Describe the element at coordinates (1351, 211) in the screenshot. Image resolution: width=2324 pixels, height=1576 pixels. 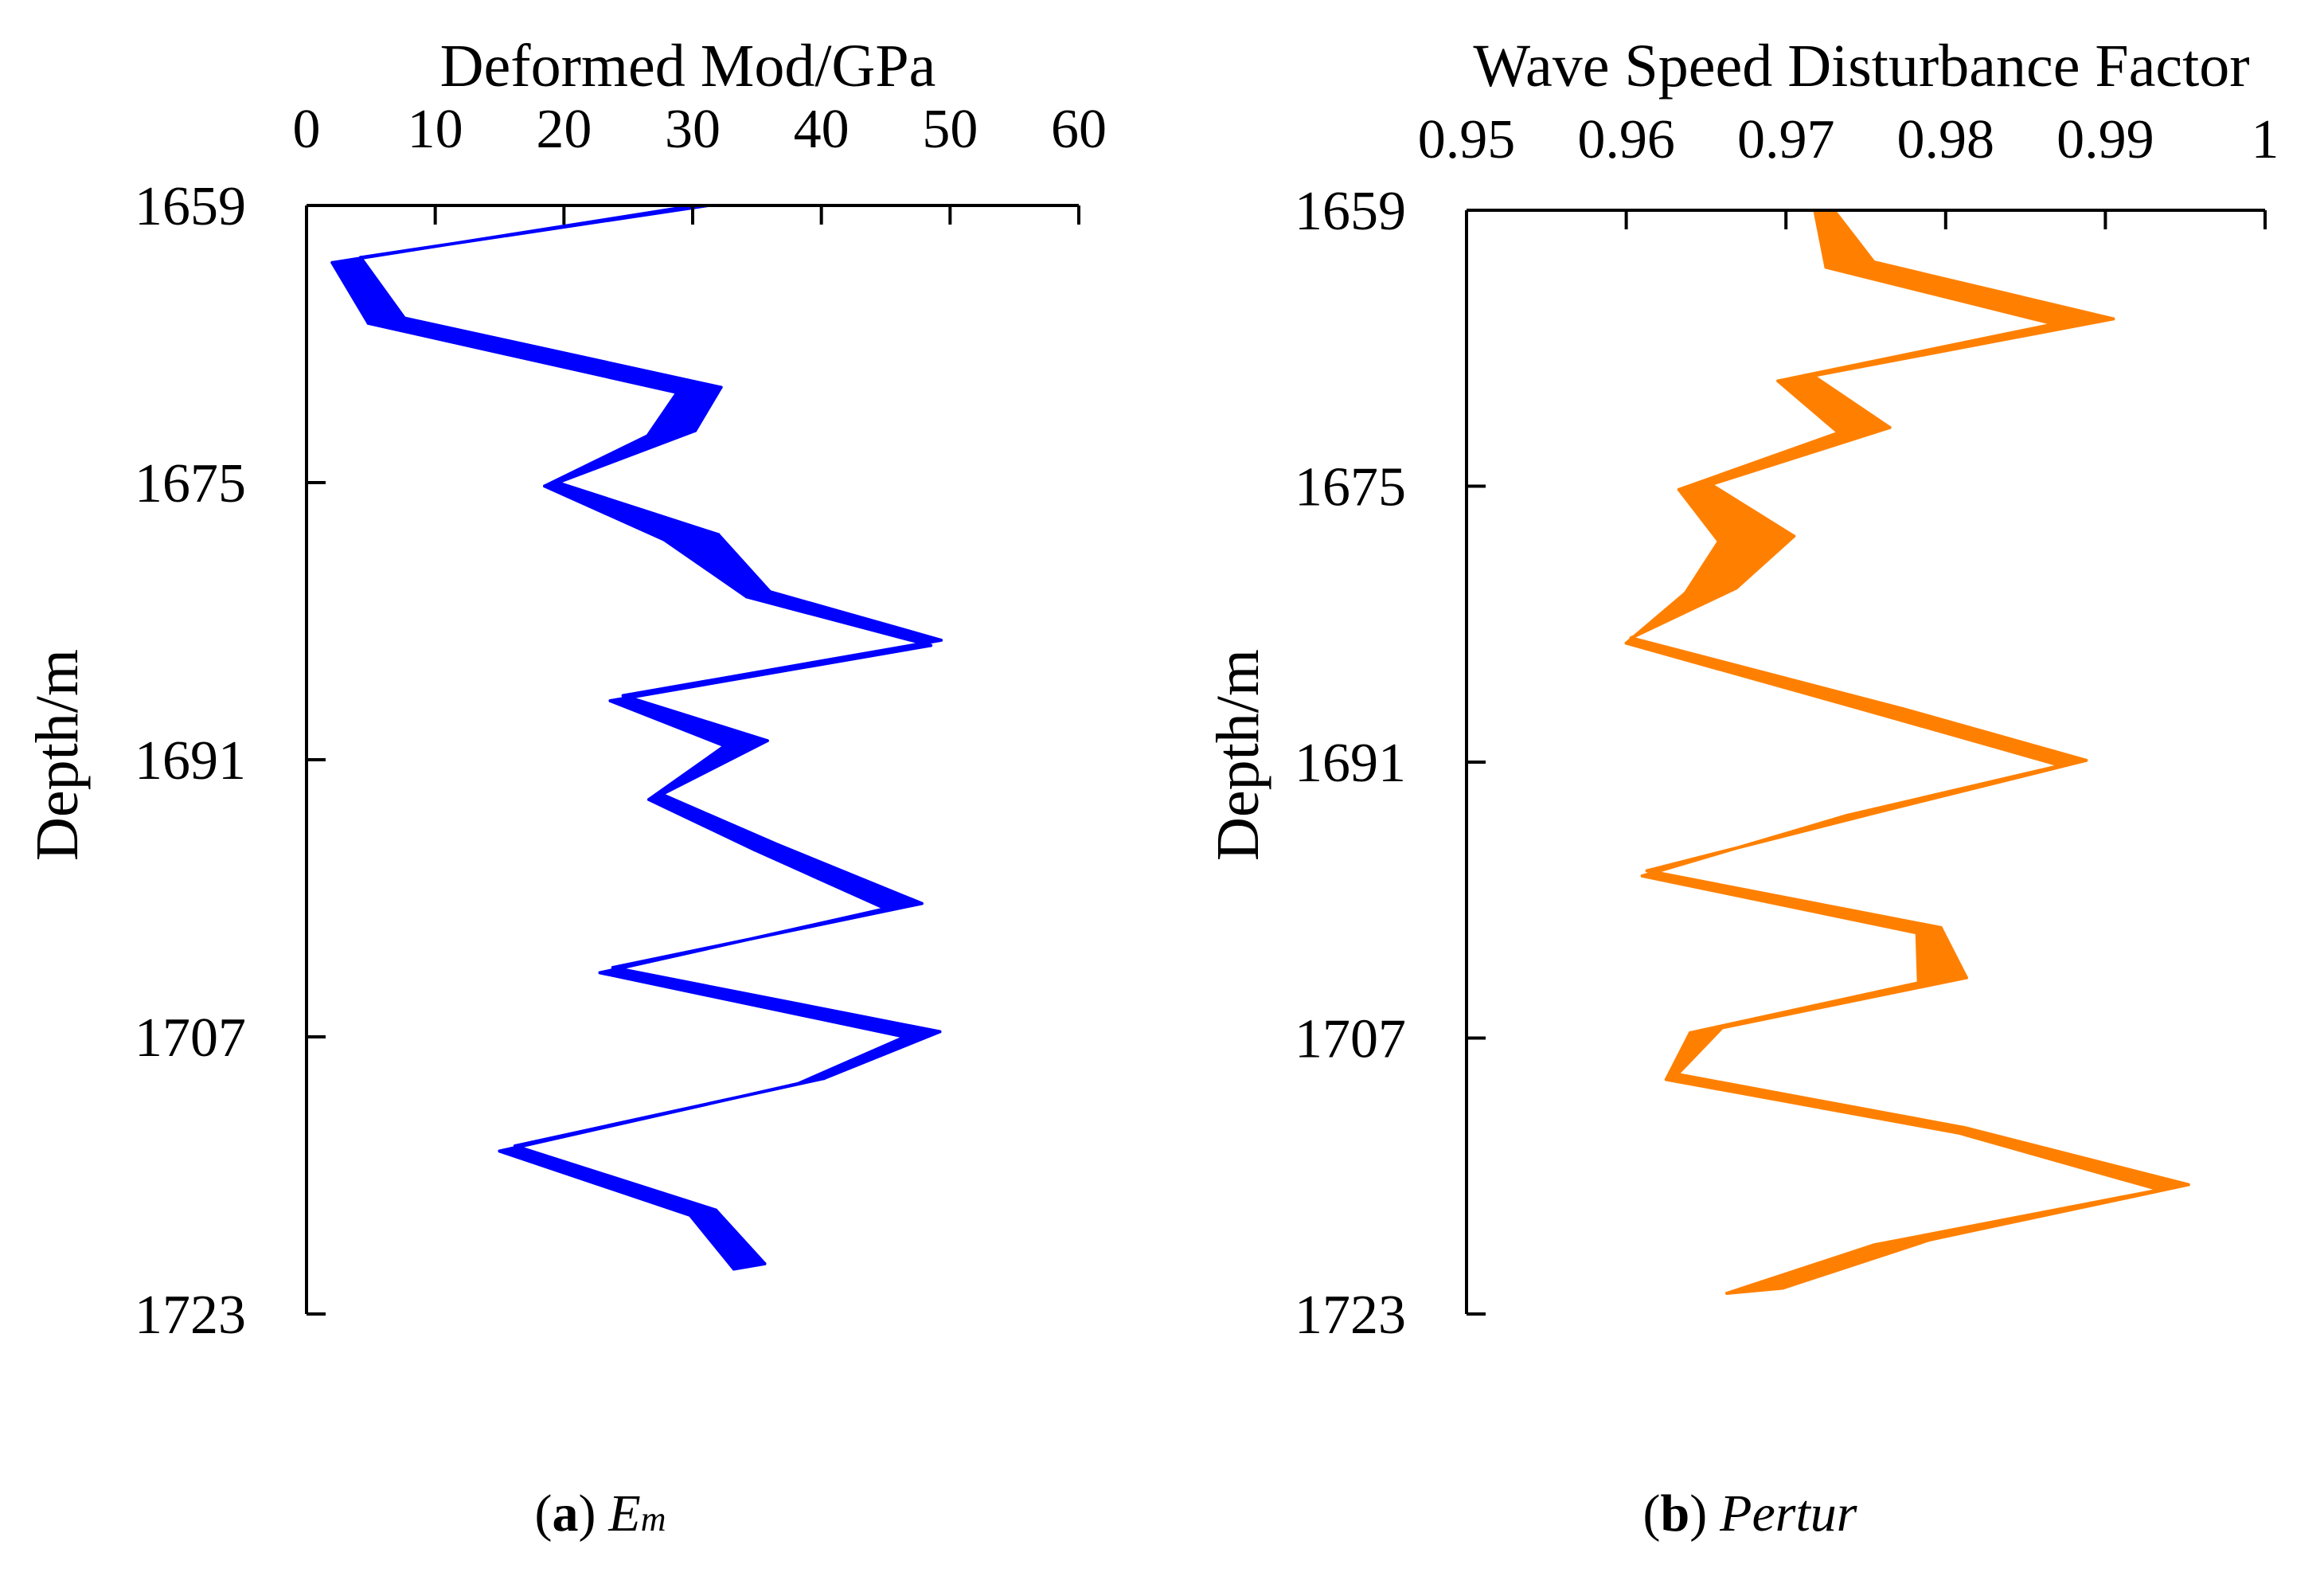
I see `panel-b-y-tick-label-0: 1659` at that location.